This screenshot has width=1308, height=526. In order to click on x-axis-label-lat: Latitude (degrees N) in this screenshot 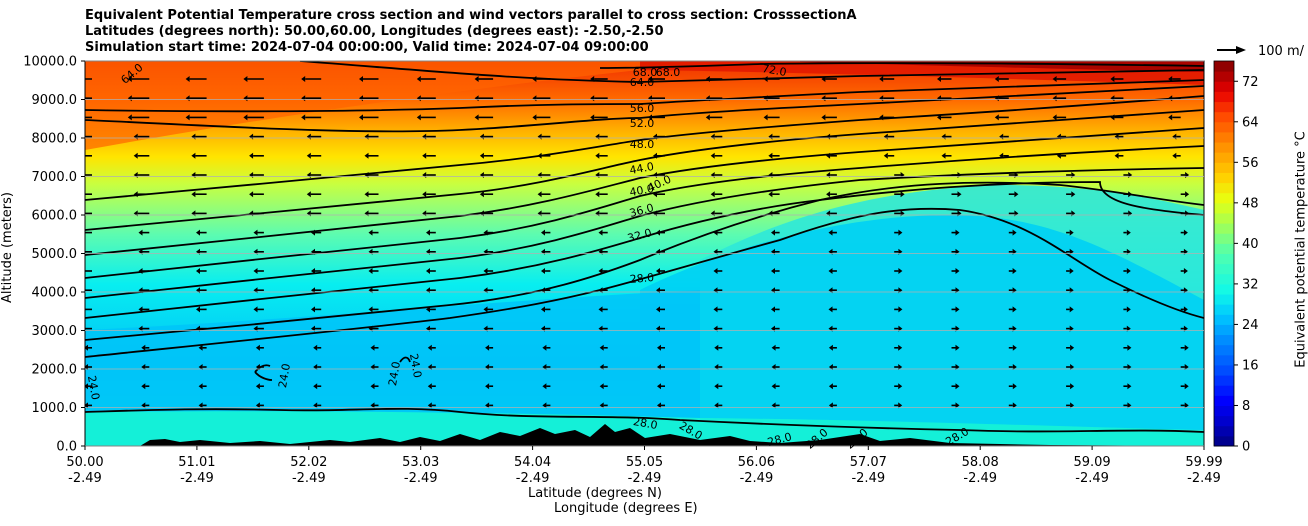, I will do `click(595, 493)`.